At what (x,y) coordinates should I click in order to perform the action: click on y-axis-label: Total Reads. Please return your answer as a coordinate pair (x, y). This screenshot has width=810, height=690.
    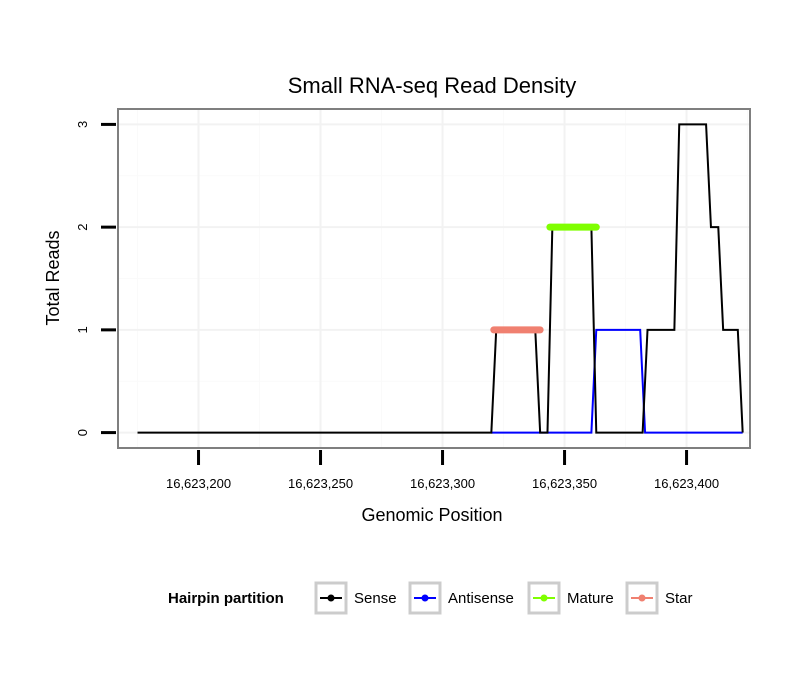
    Looking at the image, I should click on (53, 277).